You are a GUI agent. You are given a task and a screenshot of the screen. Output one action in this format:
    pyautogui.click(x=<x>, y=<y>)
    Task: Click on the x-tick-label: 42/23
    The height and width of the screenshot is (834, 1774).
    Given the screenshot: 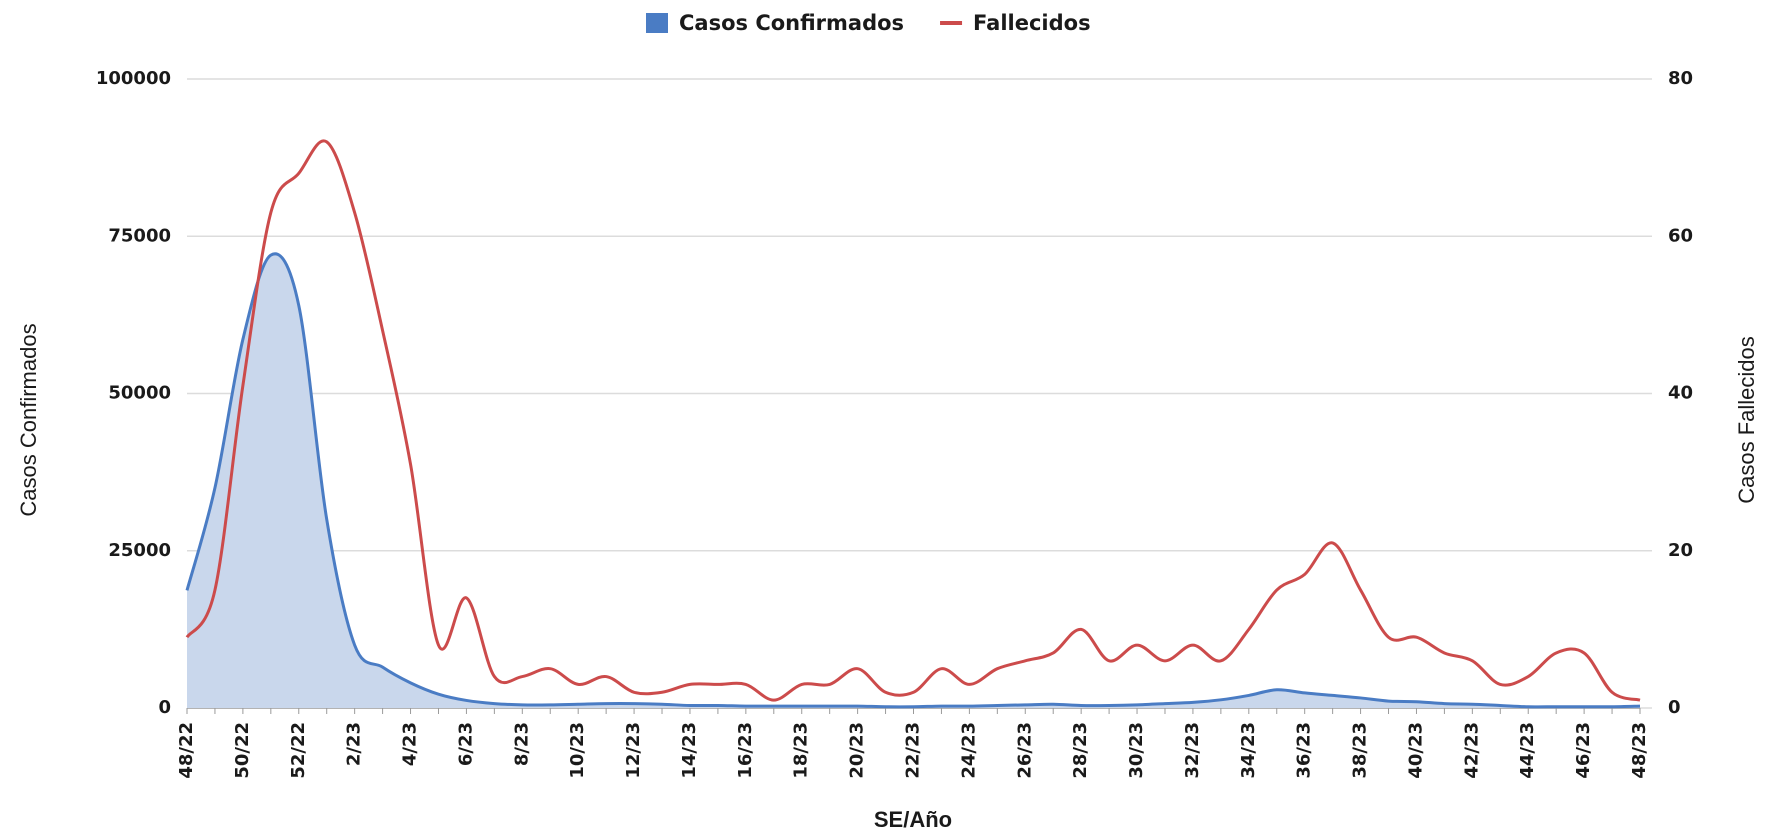 What is the action you would take?
    pyautogui.click(x=1471, y=750)
    